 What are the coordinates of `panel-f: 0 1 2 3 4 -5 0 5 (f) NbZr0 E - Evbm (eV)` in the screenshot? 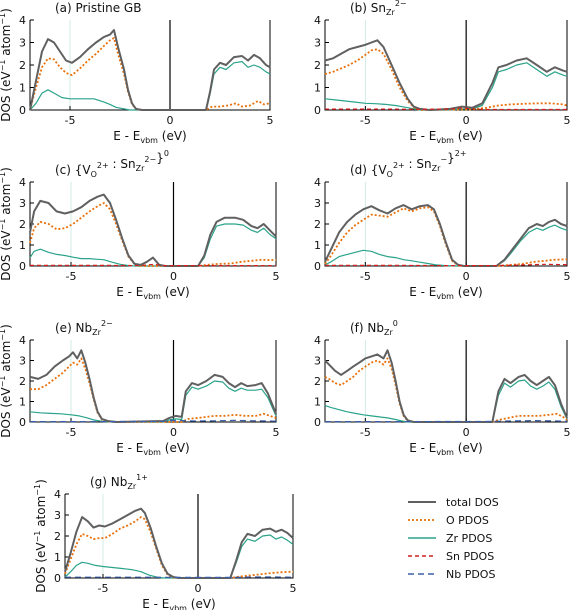 It's located at (442, 388).